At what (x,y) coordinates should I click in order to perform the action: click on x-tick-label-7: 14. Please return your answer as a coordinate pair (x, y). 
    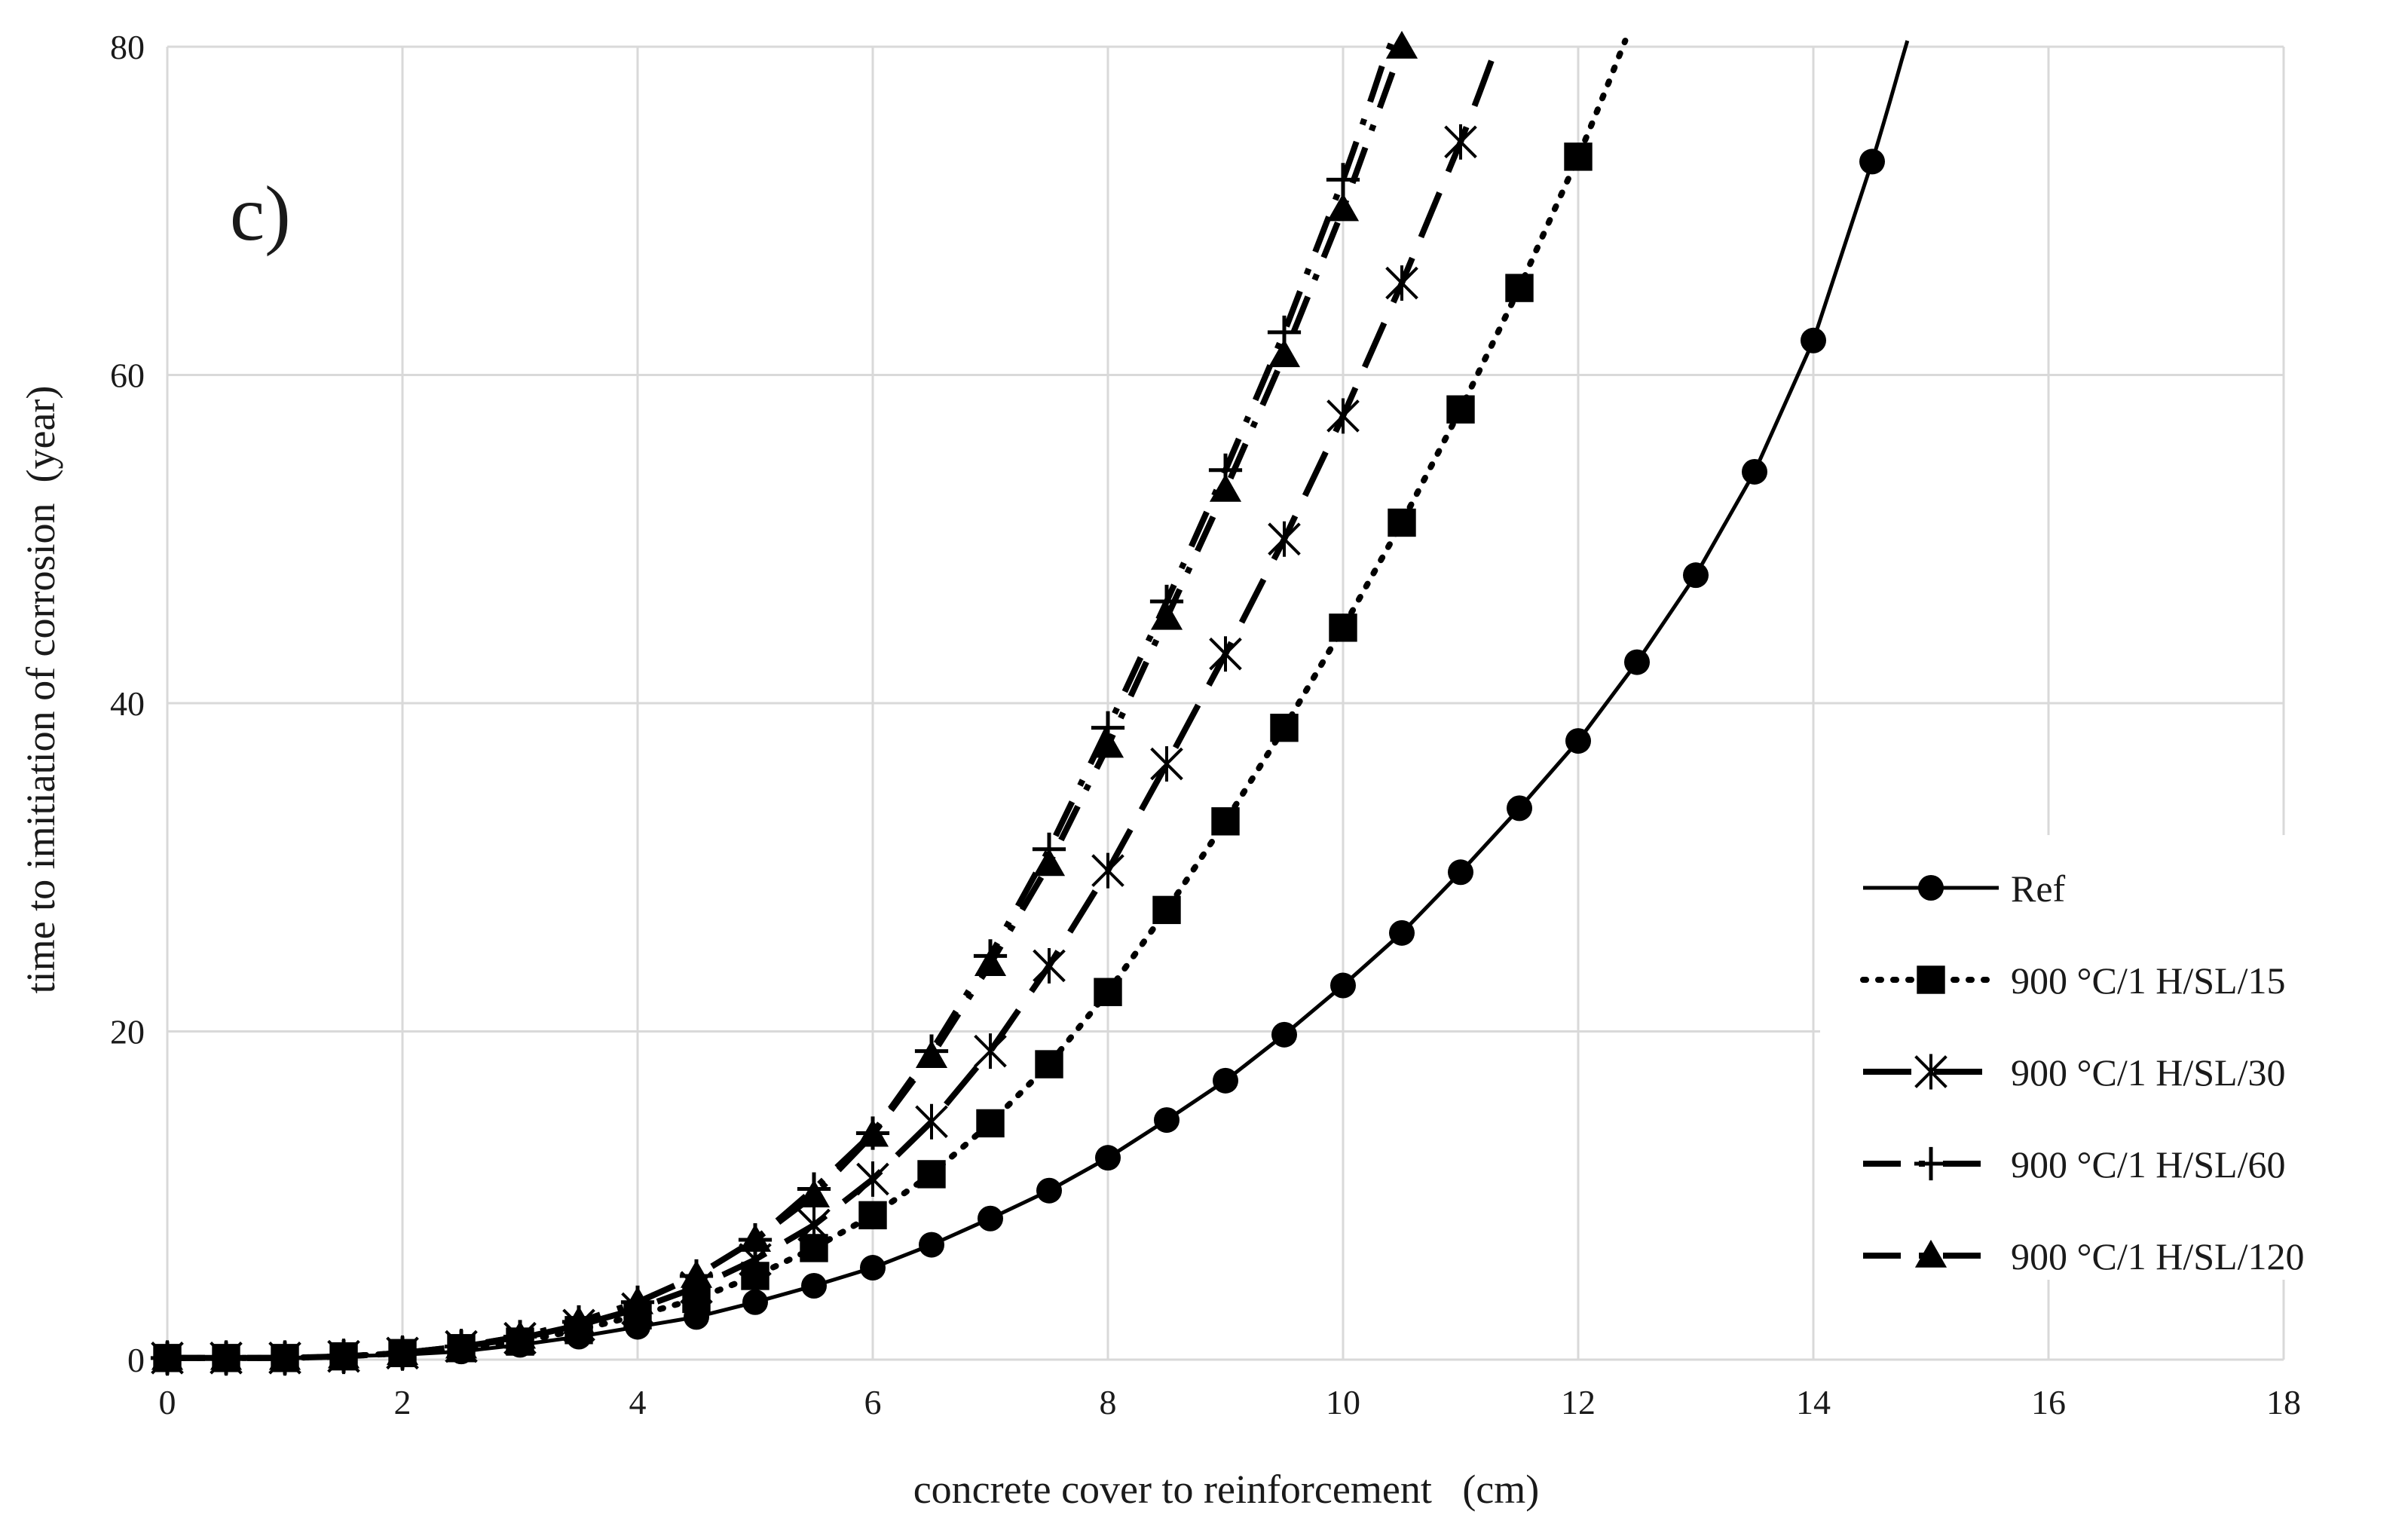
    Looking at the image, I should click on (1814, 1402).